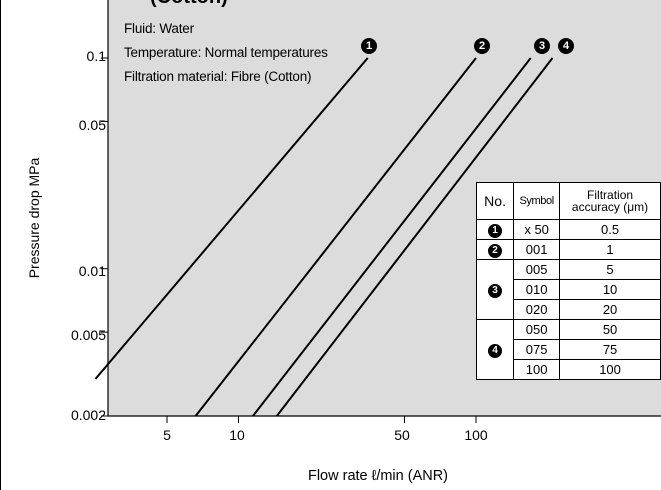  Describe the element at coordinates (610, 207) in the screenshot. I see `header-accuracy-line2: accuracy (μm)` at that location.